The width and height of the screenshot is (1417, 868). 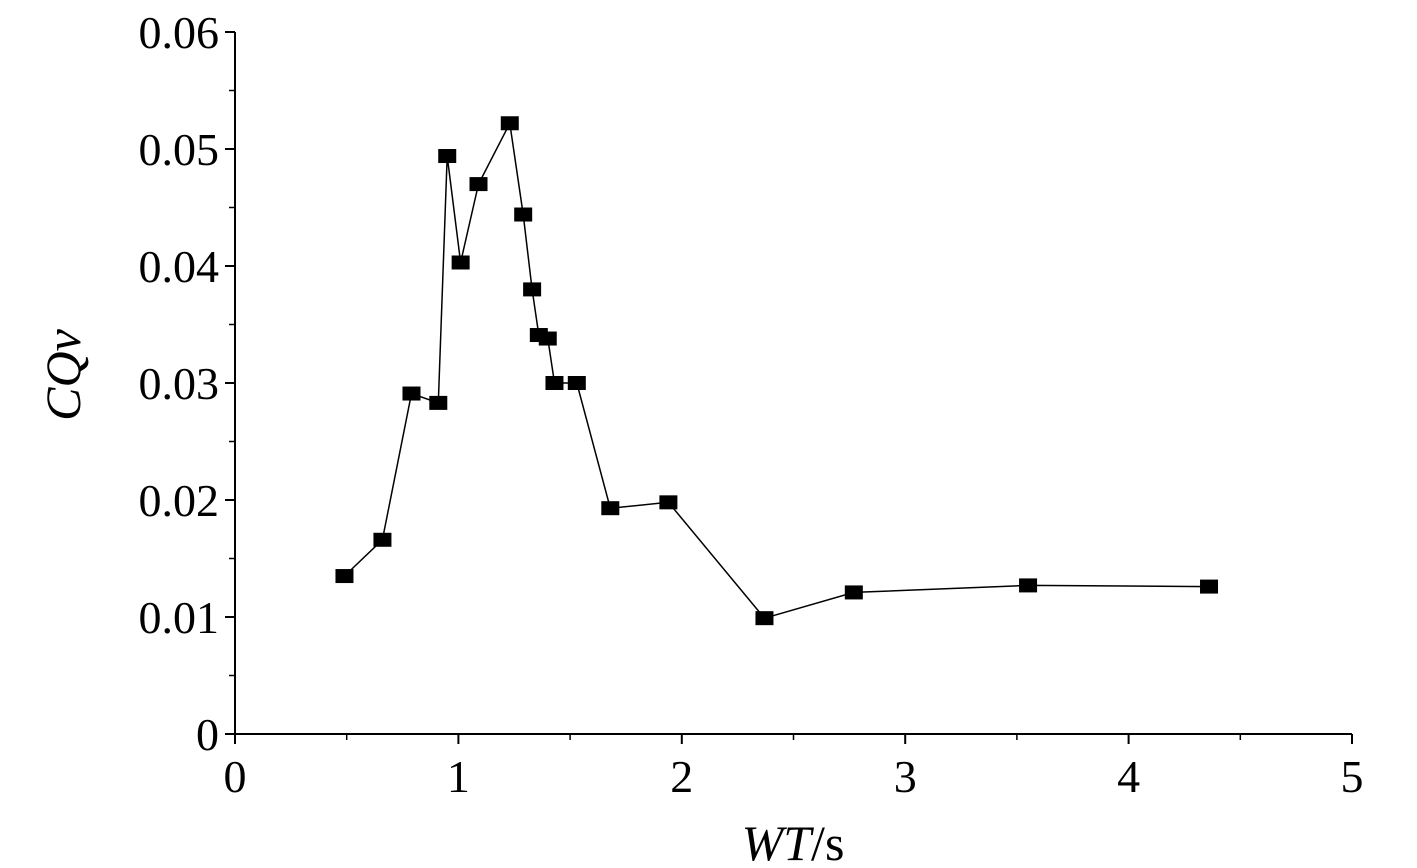 What do you see at coordinates (179, 32) in the screenshot?
I see `y-tick-label: 0.06` at bounding box center [179, 32].